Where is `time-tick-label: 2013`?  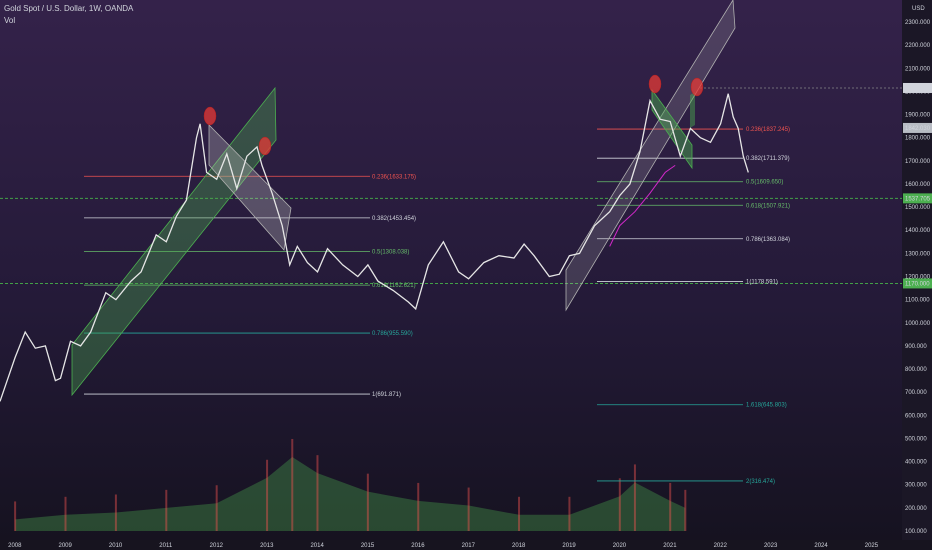
time-tick-label: 2013 is located at coordinates (267, 546).